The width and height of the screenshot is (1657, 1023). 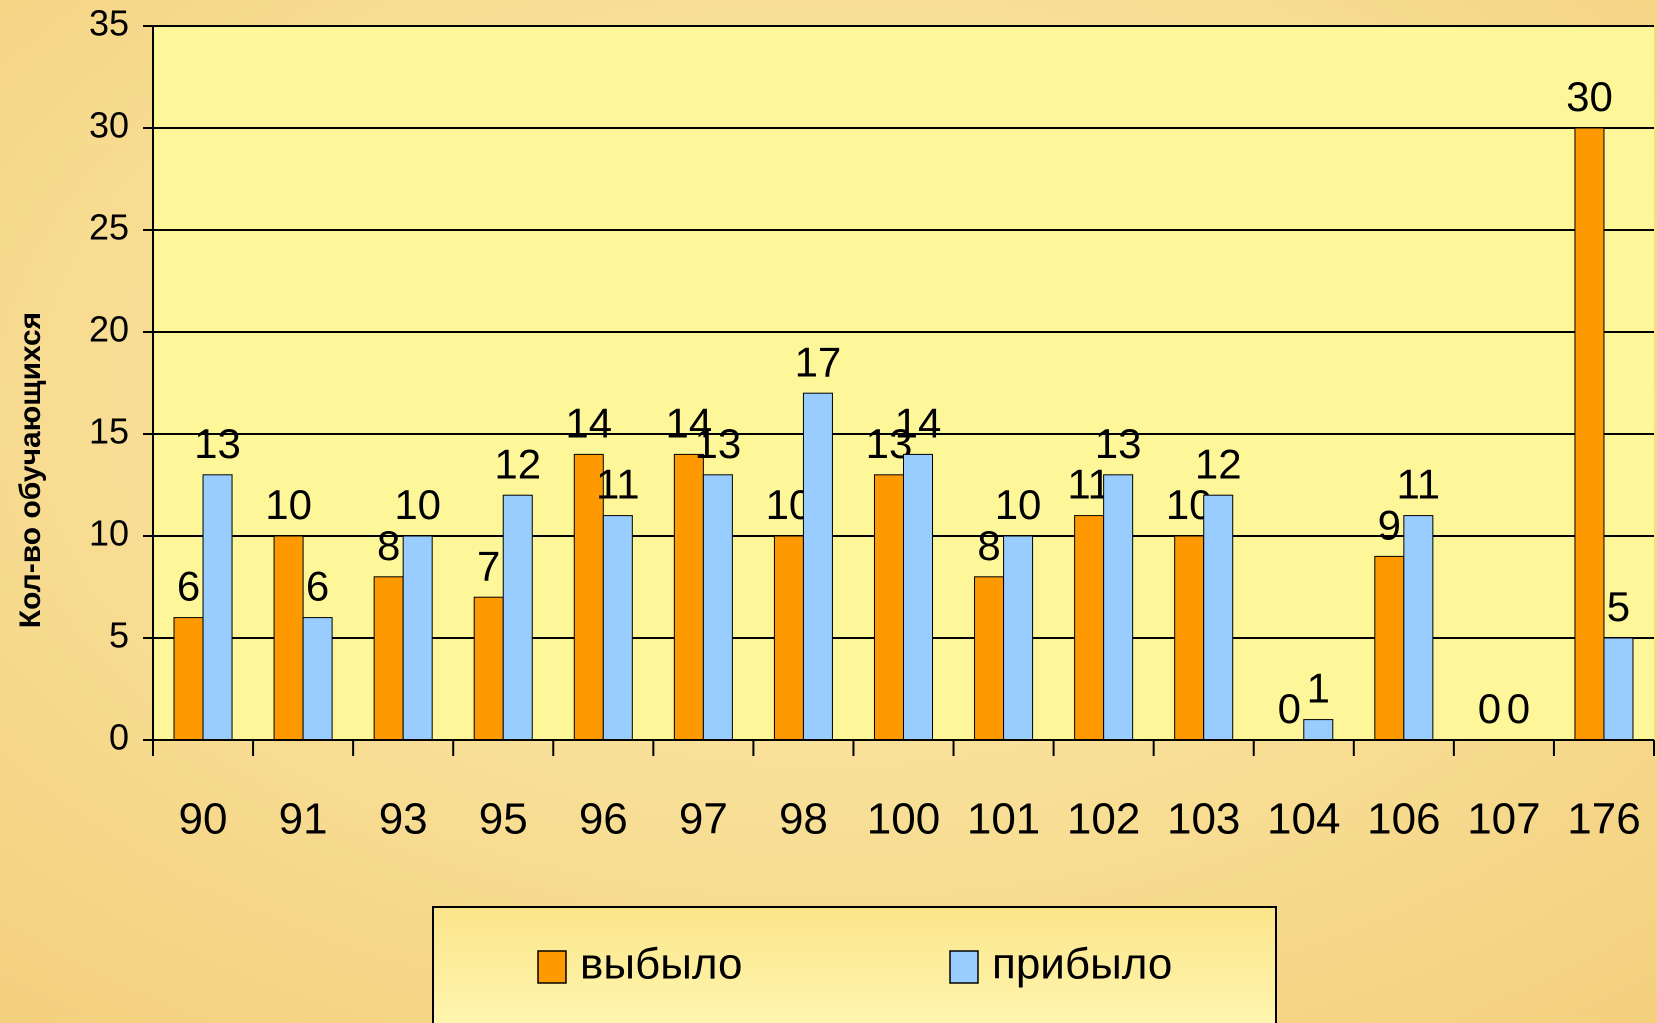 I want to click on y-tick-label: 25, so click(x=109, y=227).